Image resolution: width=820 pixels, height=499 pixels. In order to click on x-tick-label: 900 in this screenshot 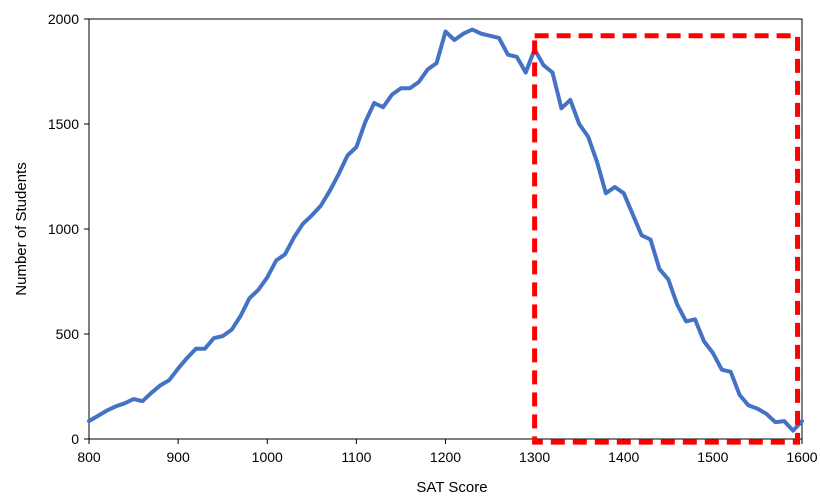, I will do `click(178, 457)`.